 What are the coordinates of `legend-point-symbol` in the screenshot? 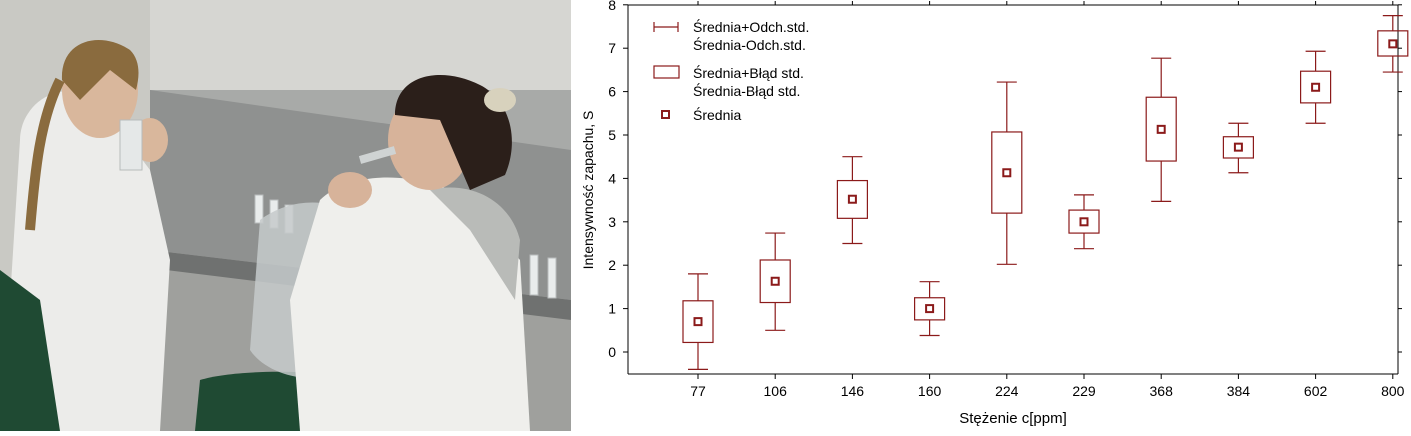 It's located at (665, 114).